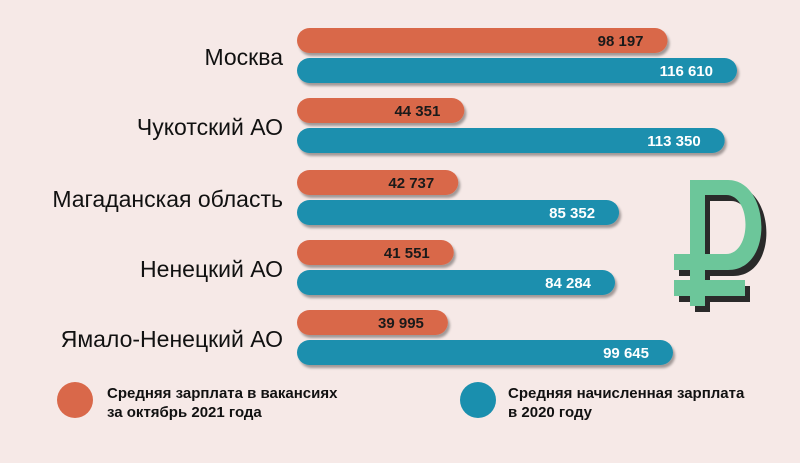 The width and height of the screenshot is (800, 463). I want to click on bar-value-label: 85 352, so click(572, 213).